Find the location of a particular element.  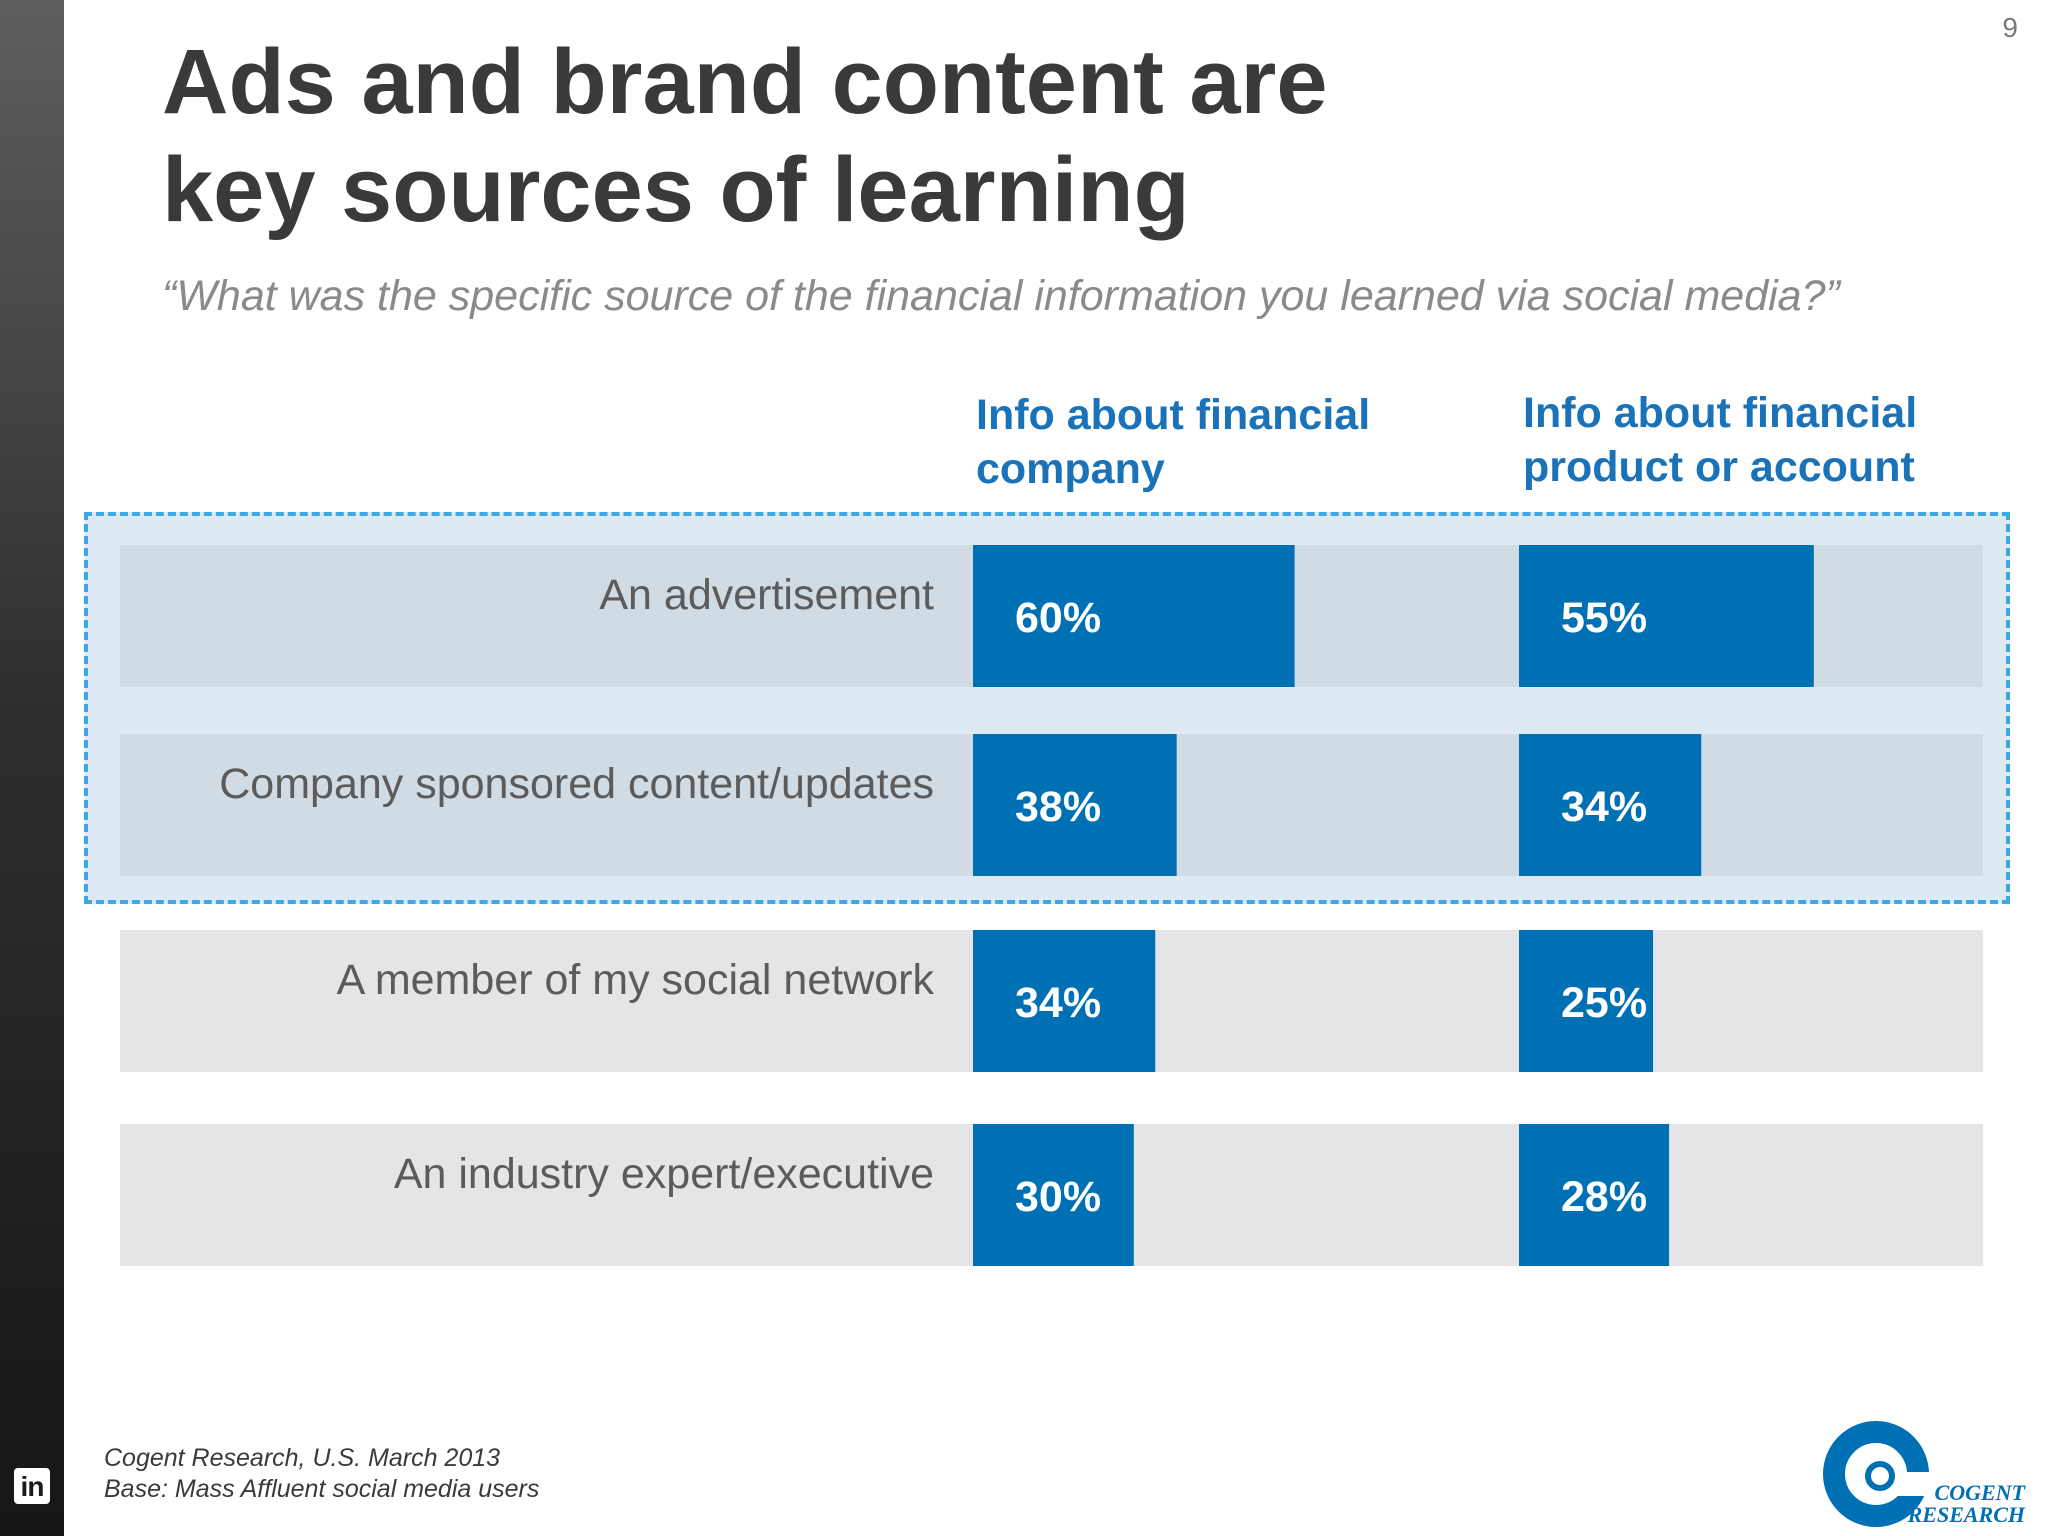

data-label: 30% is located at coordinates (1058, 1197).